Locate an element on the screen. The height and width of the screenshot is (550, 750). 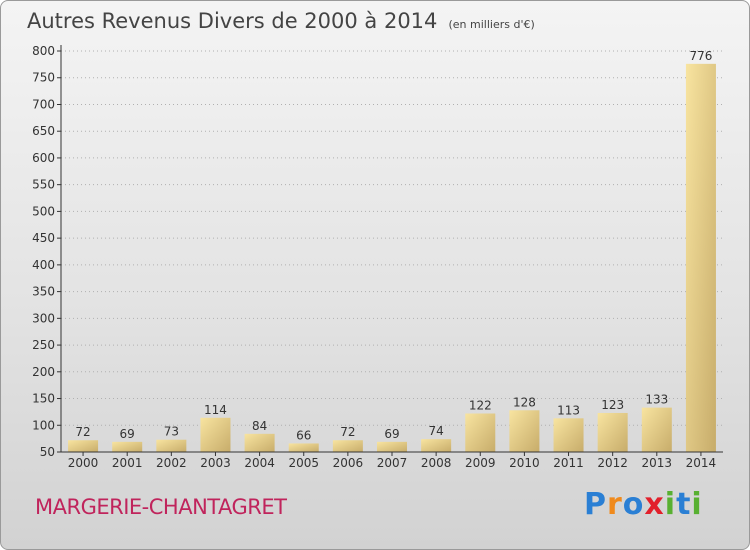
data-label: 74 is located at coordinates (435, 431).